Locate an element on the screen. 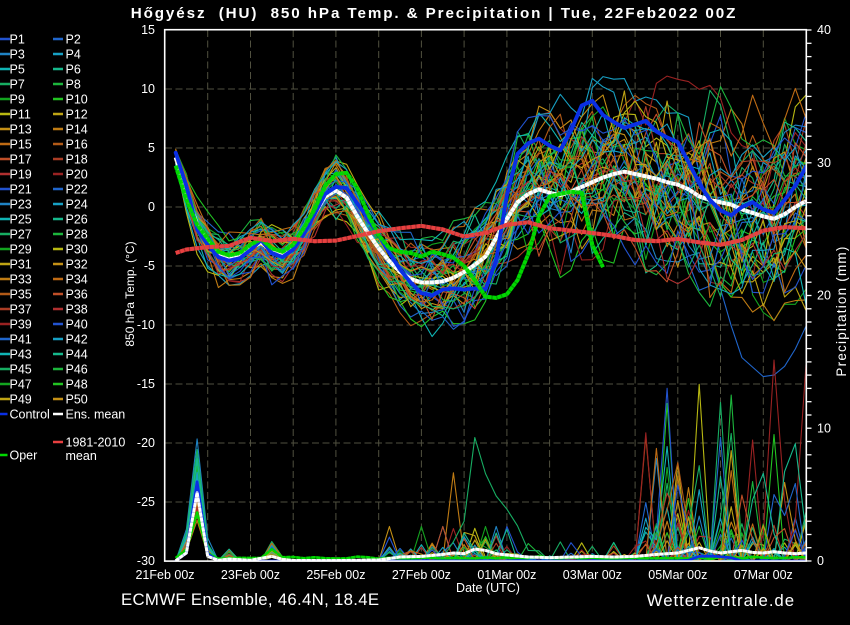 The image size is (850, 625). svg-text: 21Feb 00z is located at coordinates (164, 575).